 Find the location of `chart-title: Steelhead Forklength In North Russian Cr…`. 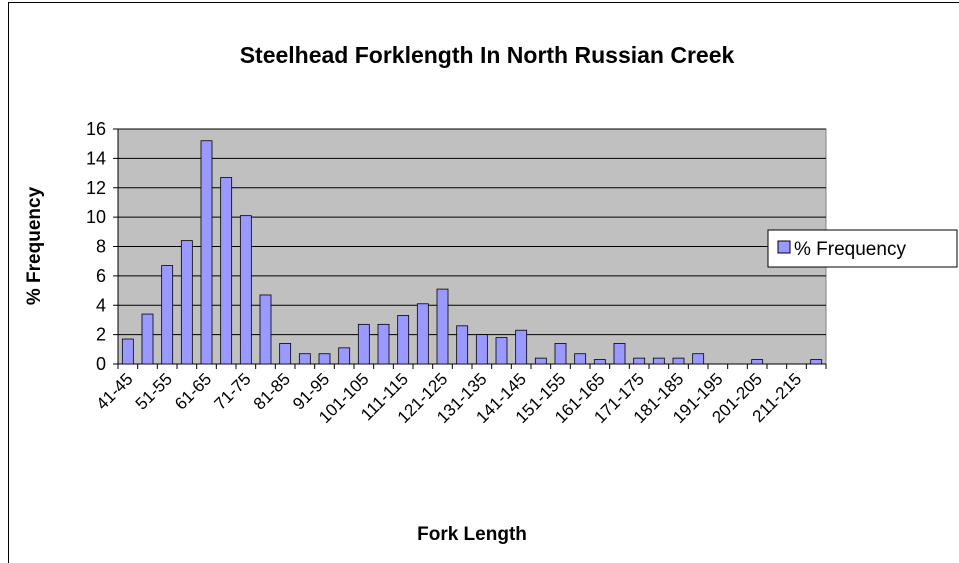

chart-title: Steelhead Forklength In North Russian Cr… is located at coordinates (487, 55).